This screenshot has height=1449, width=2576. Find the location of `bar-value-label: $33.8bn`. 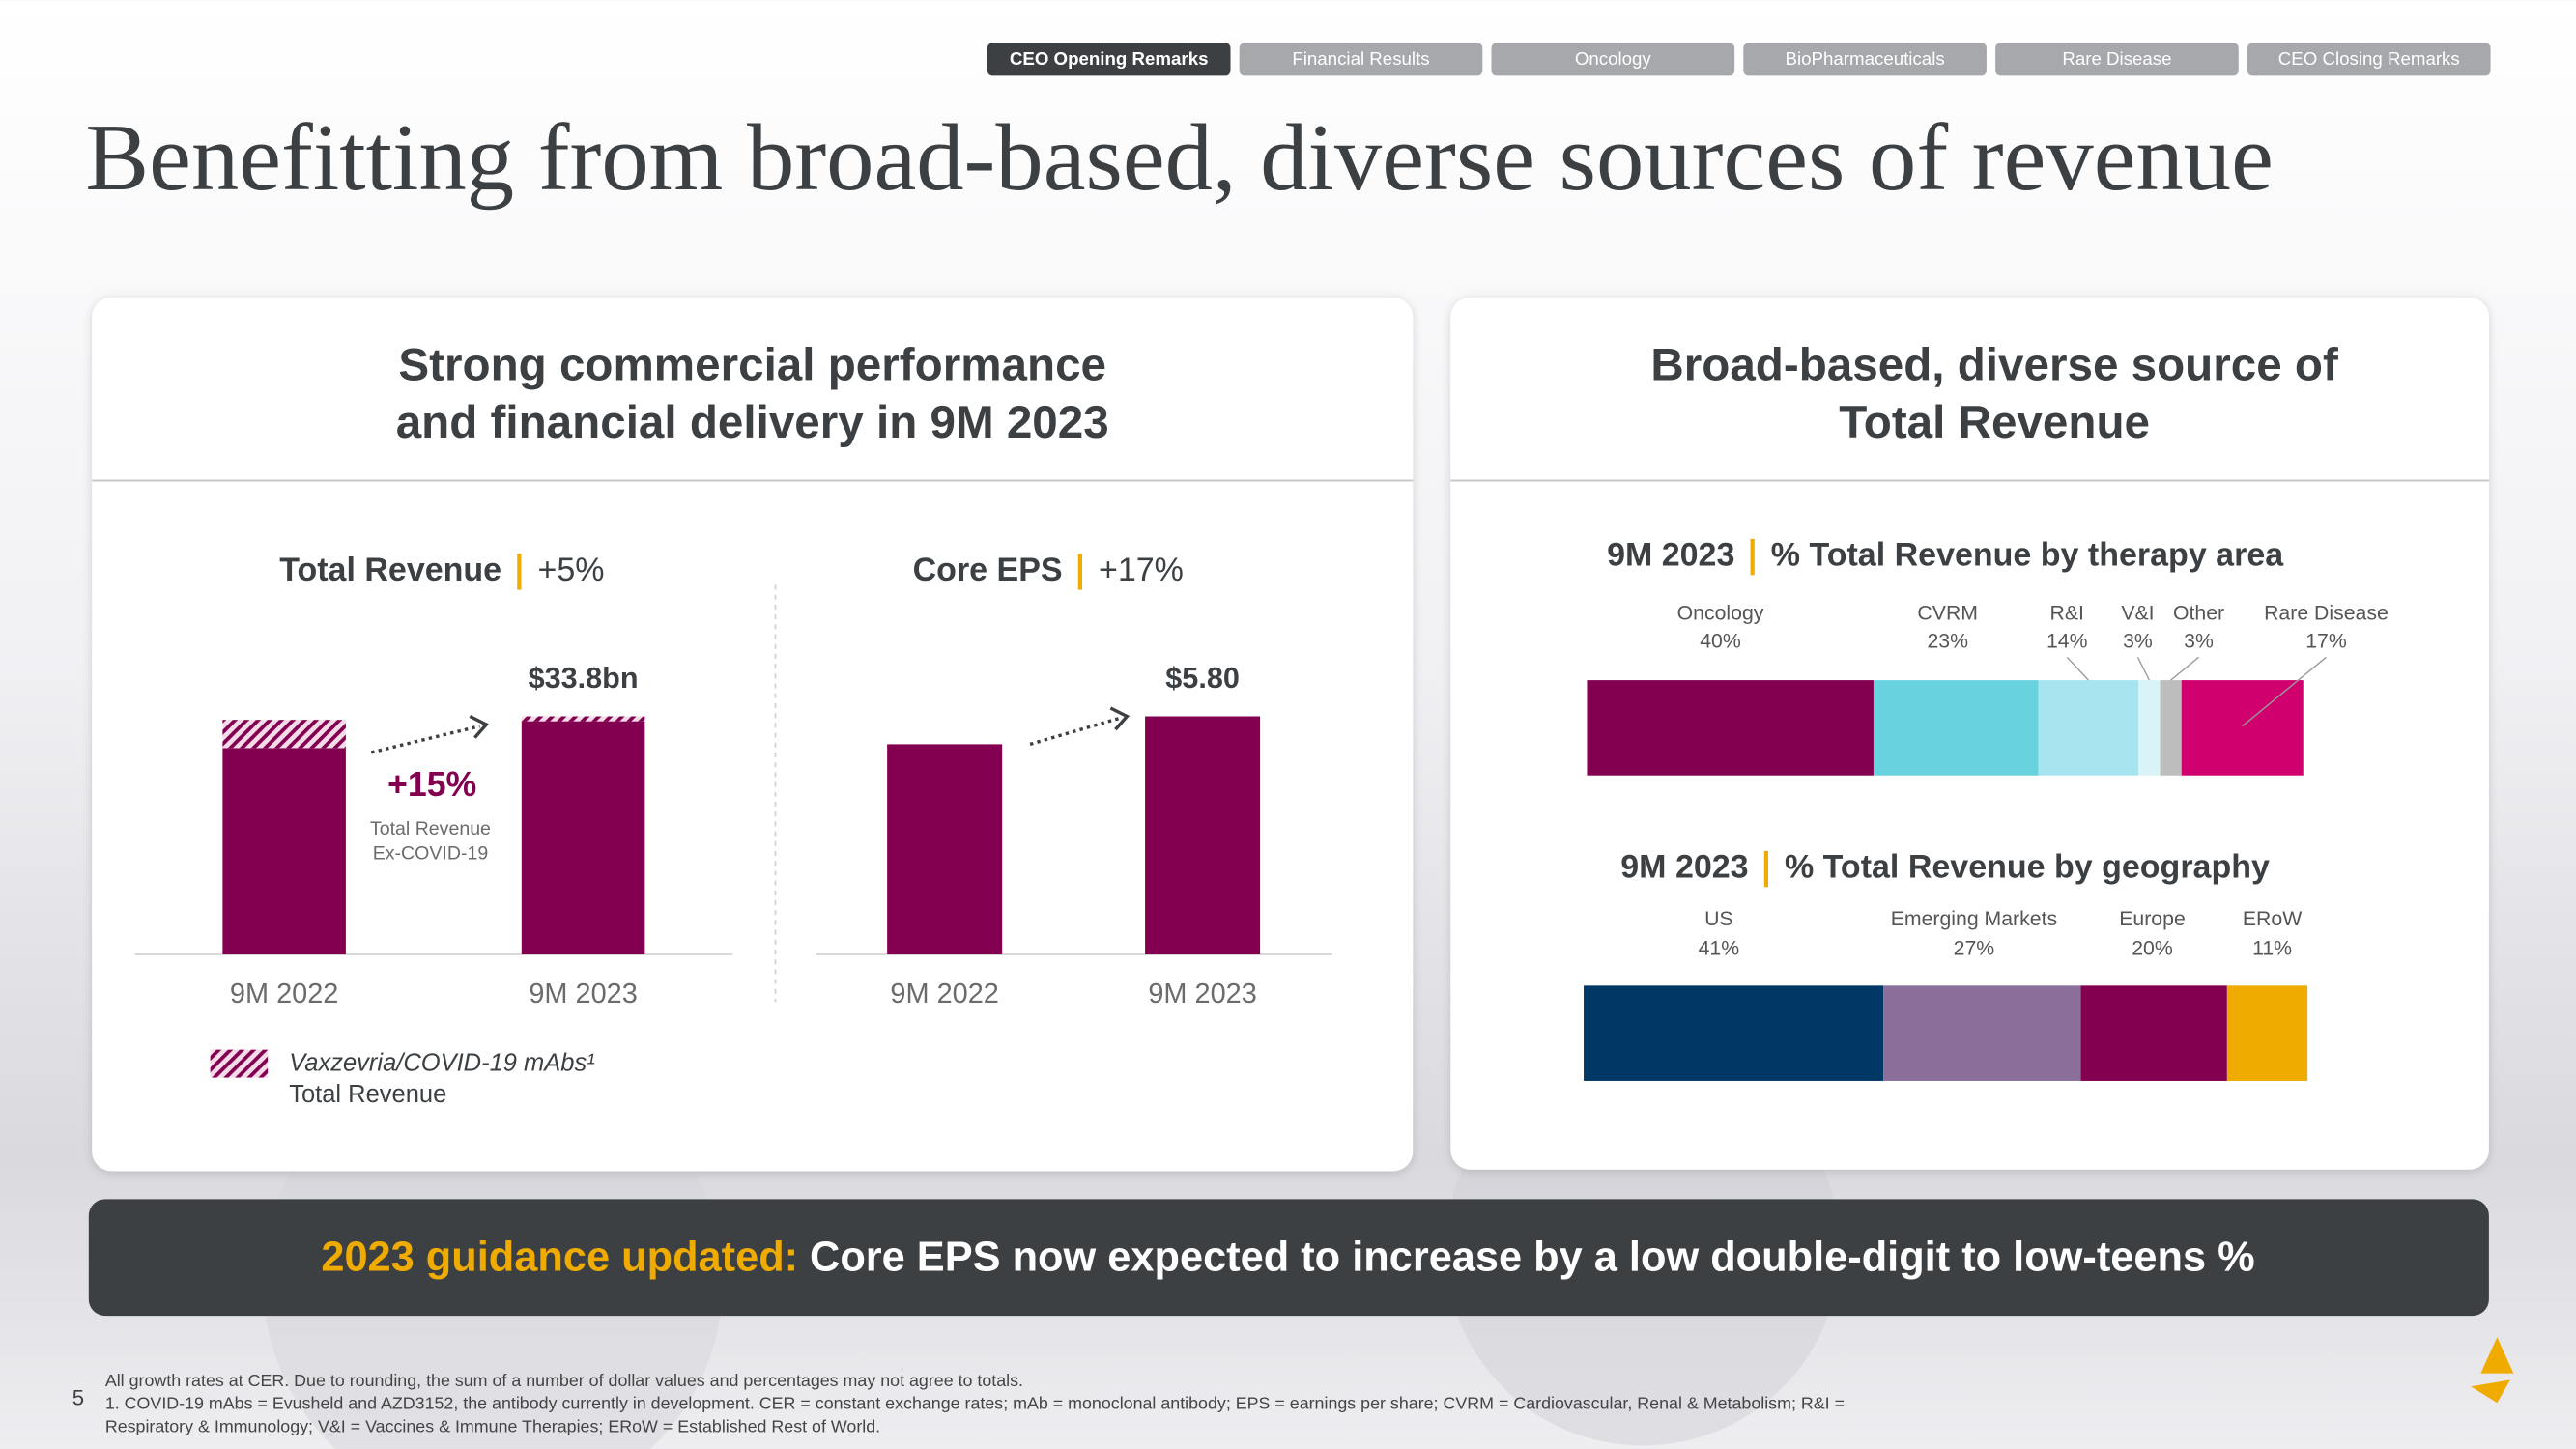

bar-value-label: $33.8bn is located at coordinates (584, 678).